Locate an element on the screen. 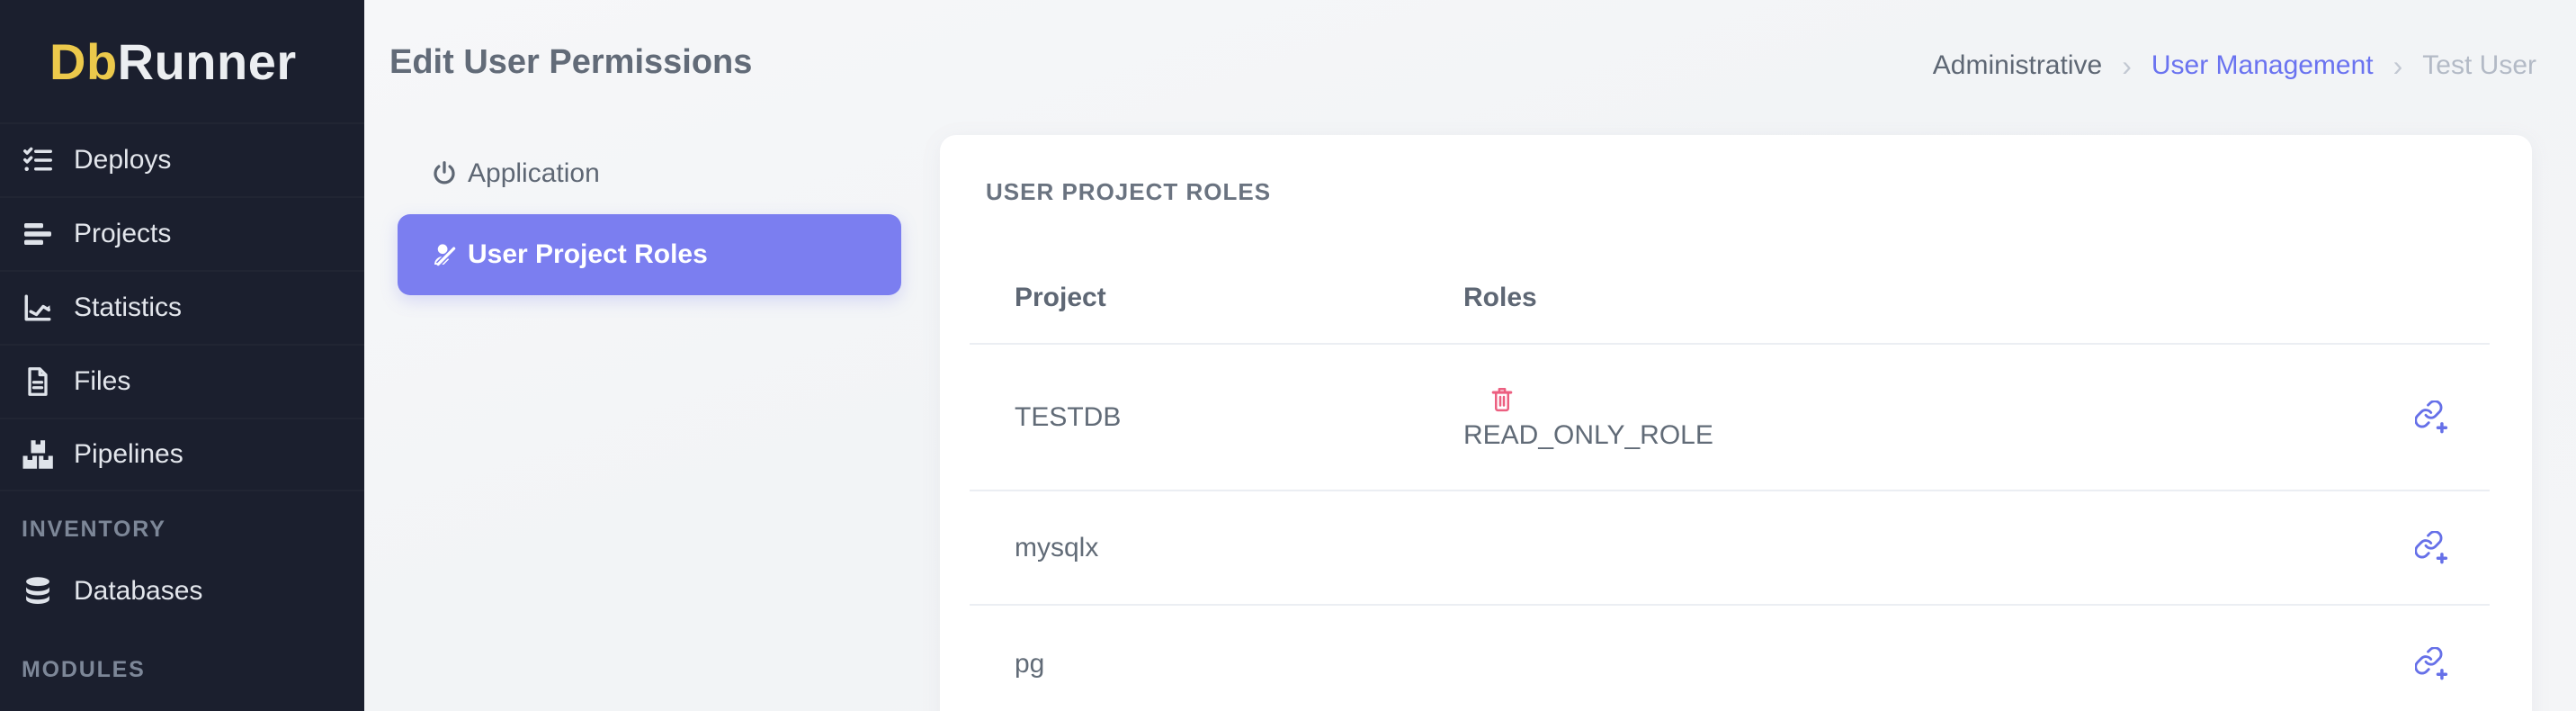  user-roles-icon is located at coordinates (444, 254).